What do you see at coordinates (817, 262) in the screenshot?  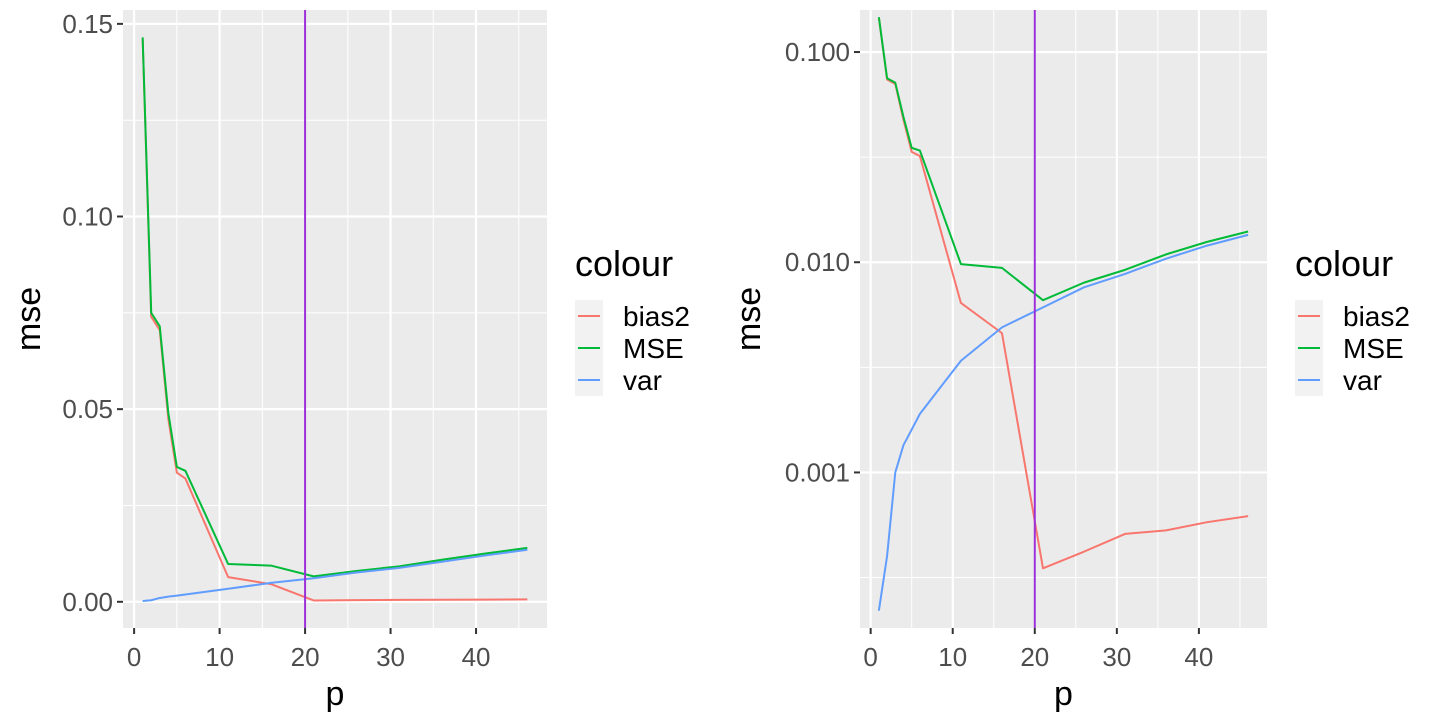 I see `y-tick-label: 0.010` at bounding box center [817, 262].